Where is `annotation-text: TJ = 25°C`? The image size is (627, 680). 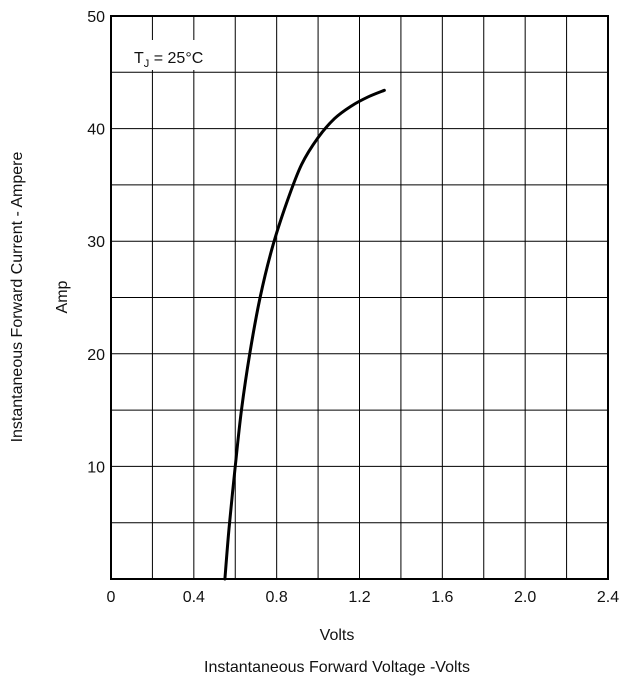 annotation-text: TJ = 25°C is located at coordinates (168, 60).